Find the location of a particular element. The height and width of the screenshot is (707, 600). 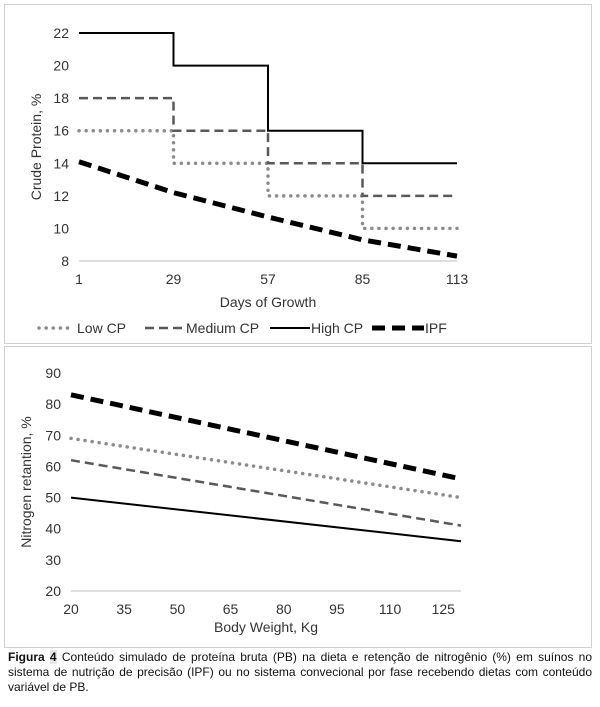

y-tick-label-40: 40 is located at coordinates (53, 529).